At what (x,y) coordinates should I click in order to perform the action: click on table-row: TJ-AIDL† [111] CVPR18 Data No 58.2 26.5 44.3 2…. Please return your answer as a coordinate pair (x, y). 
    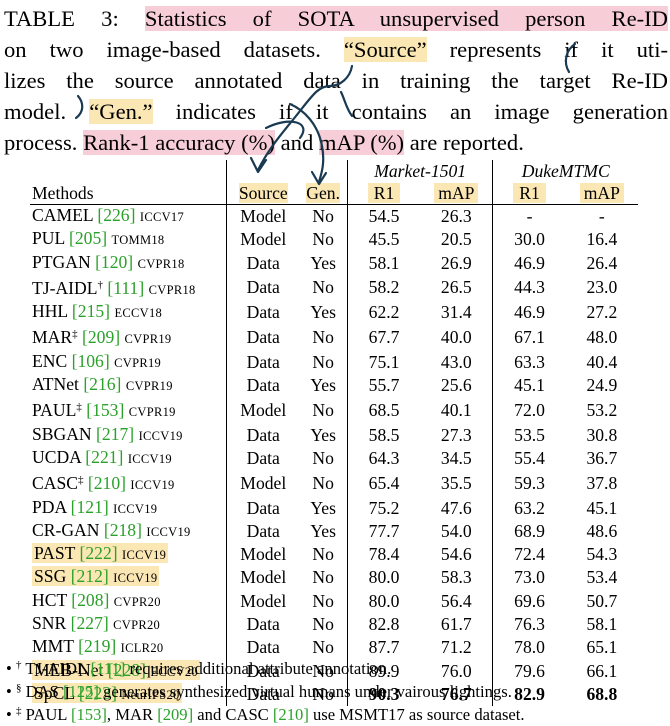
    Looking at the image, I should click on (334, 288).